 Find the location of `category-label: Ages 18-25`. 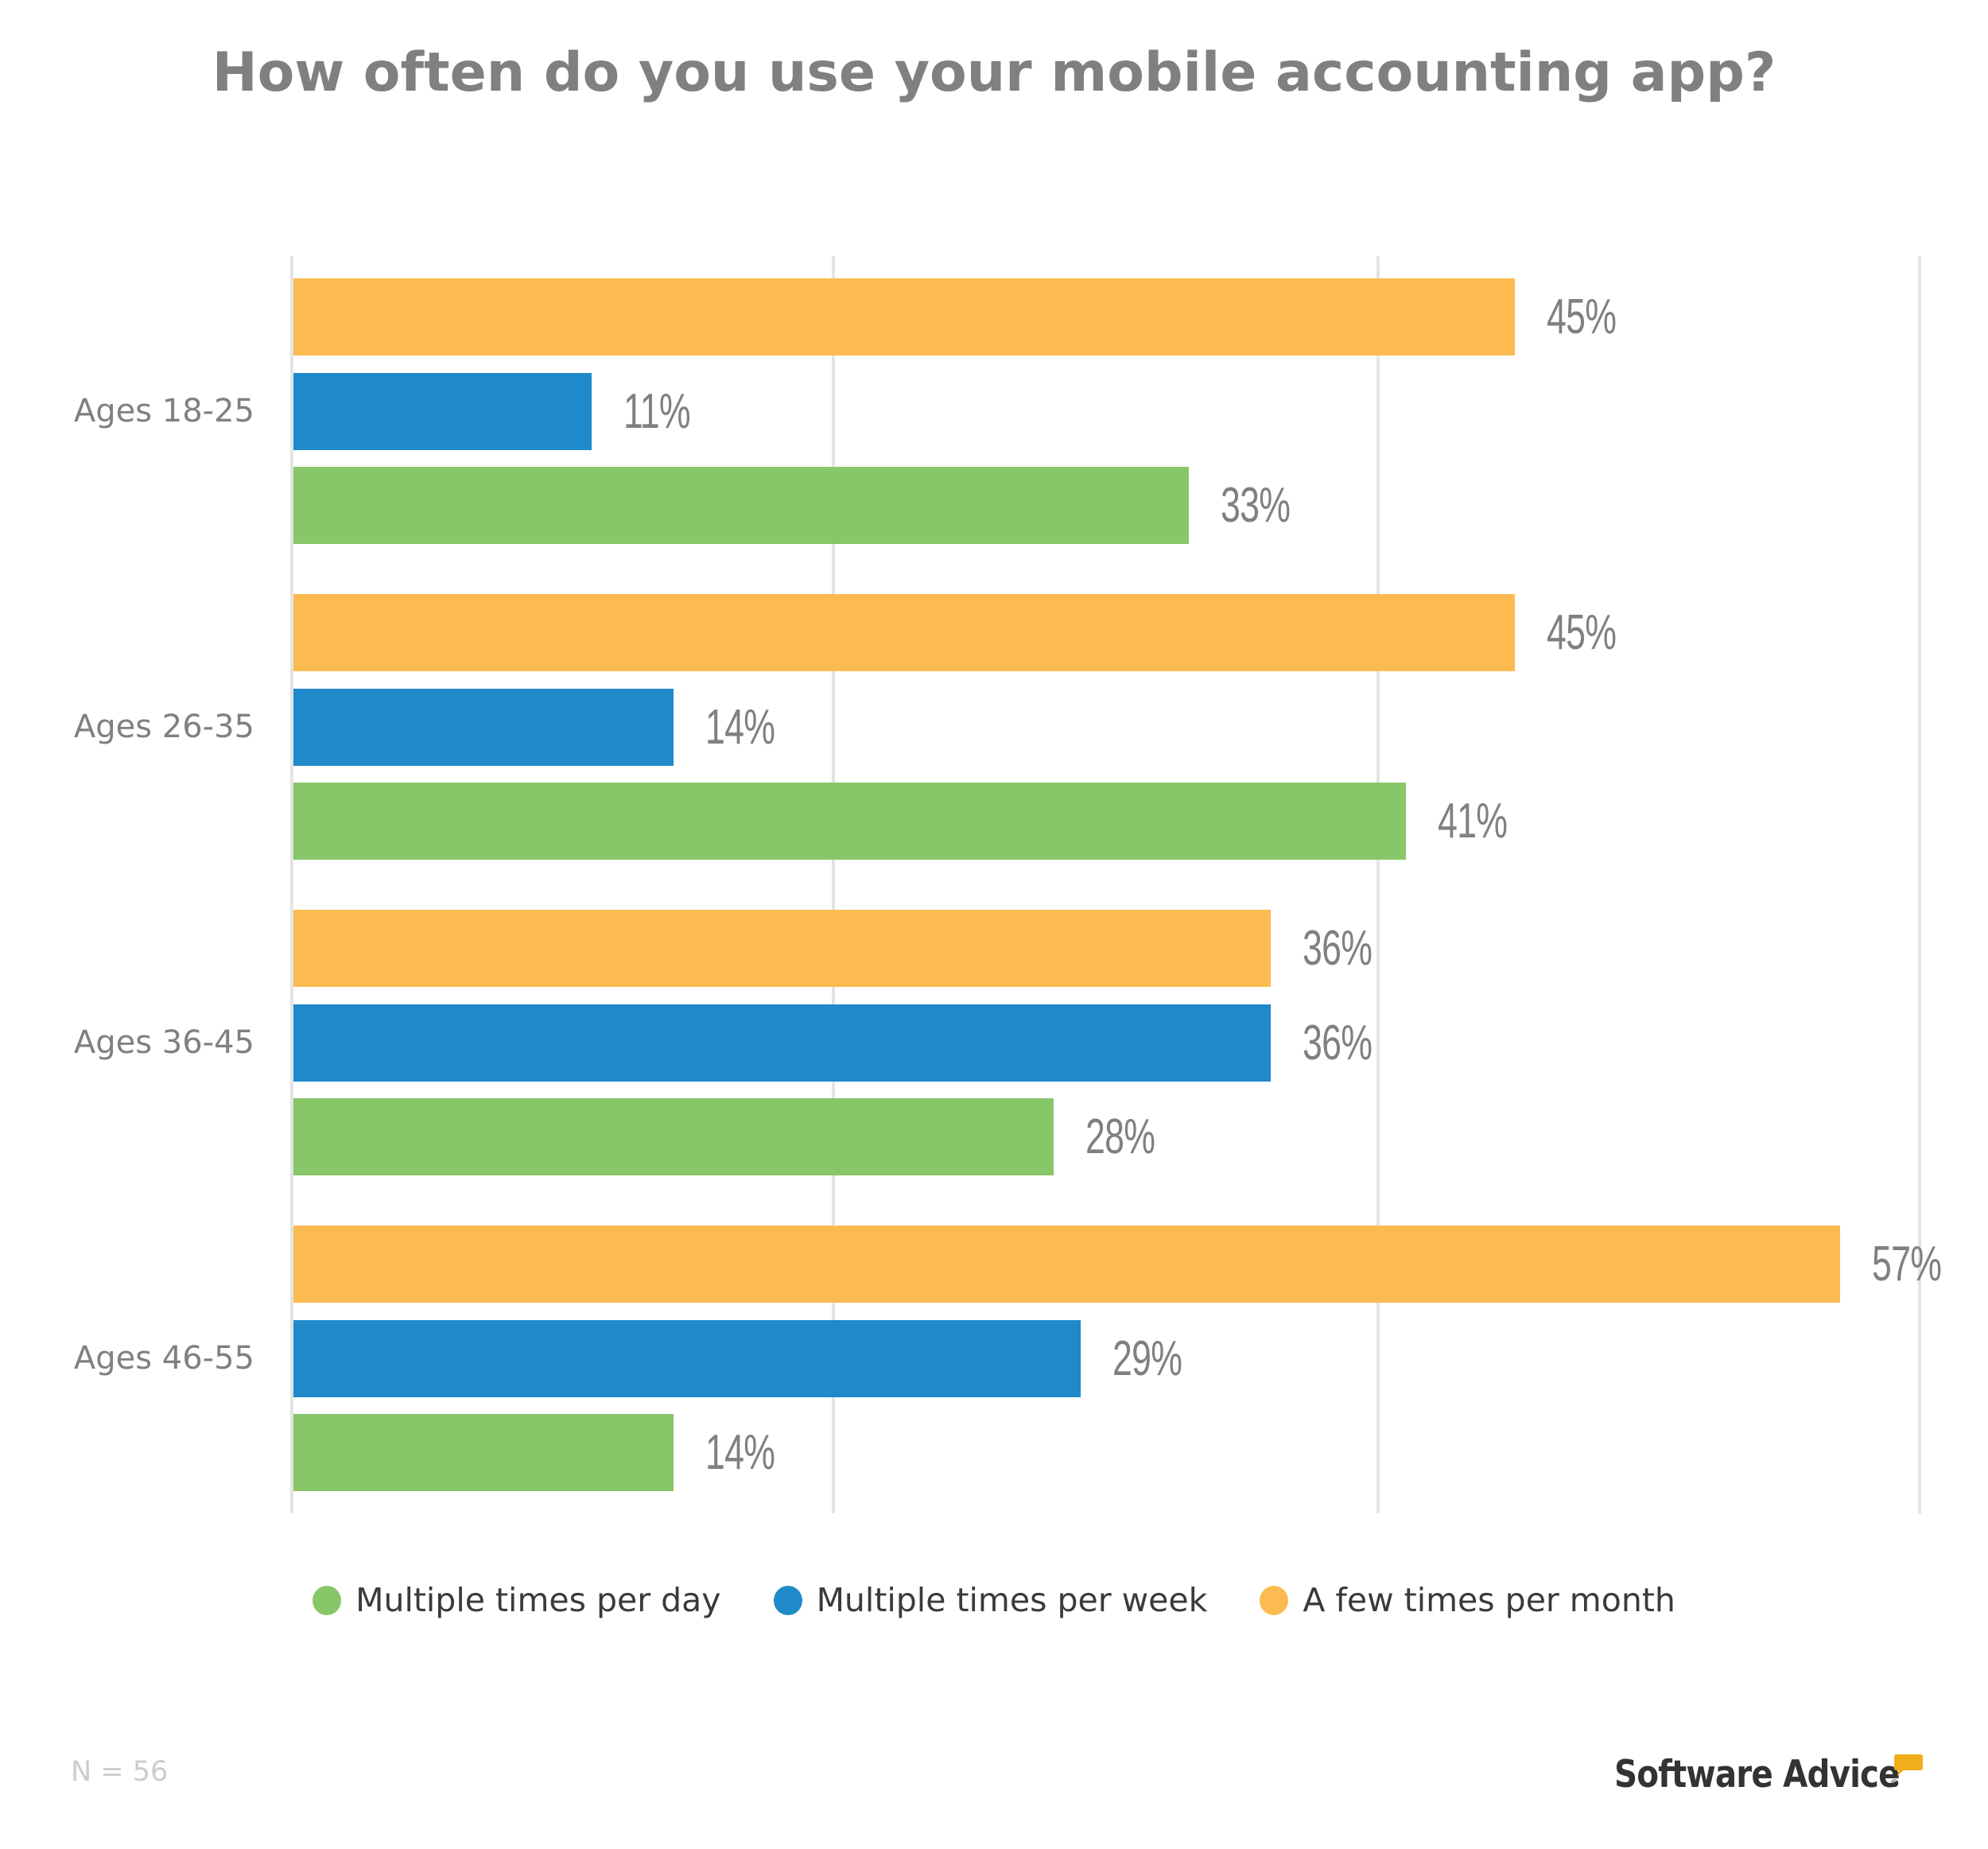

category-label: Ages 18-25 is located at coordinates (163, 411).